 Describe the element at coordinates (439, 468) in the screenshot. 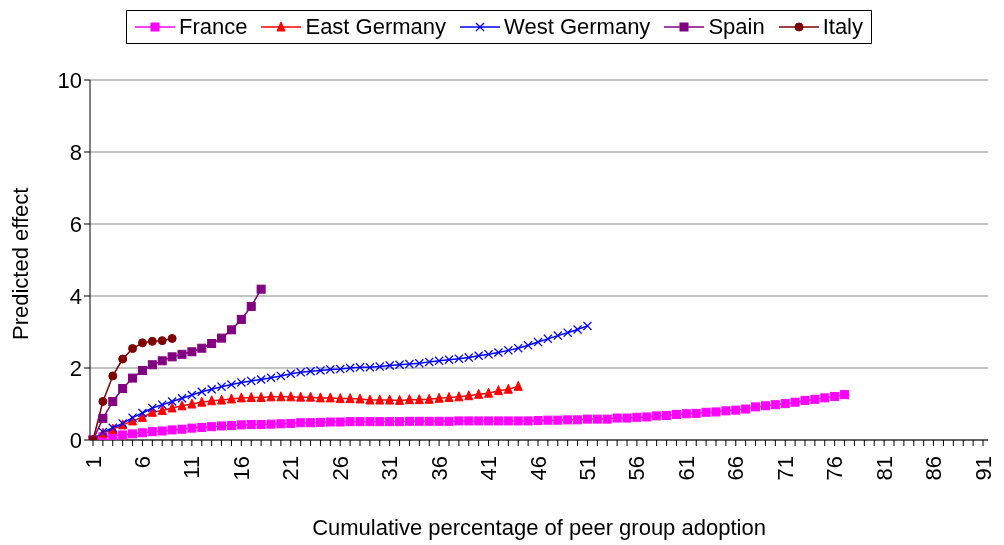

I see `x-tick-label: 36` at that location.